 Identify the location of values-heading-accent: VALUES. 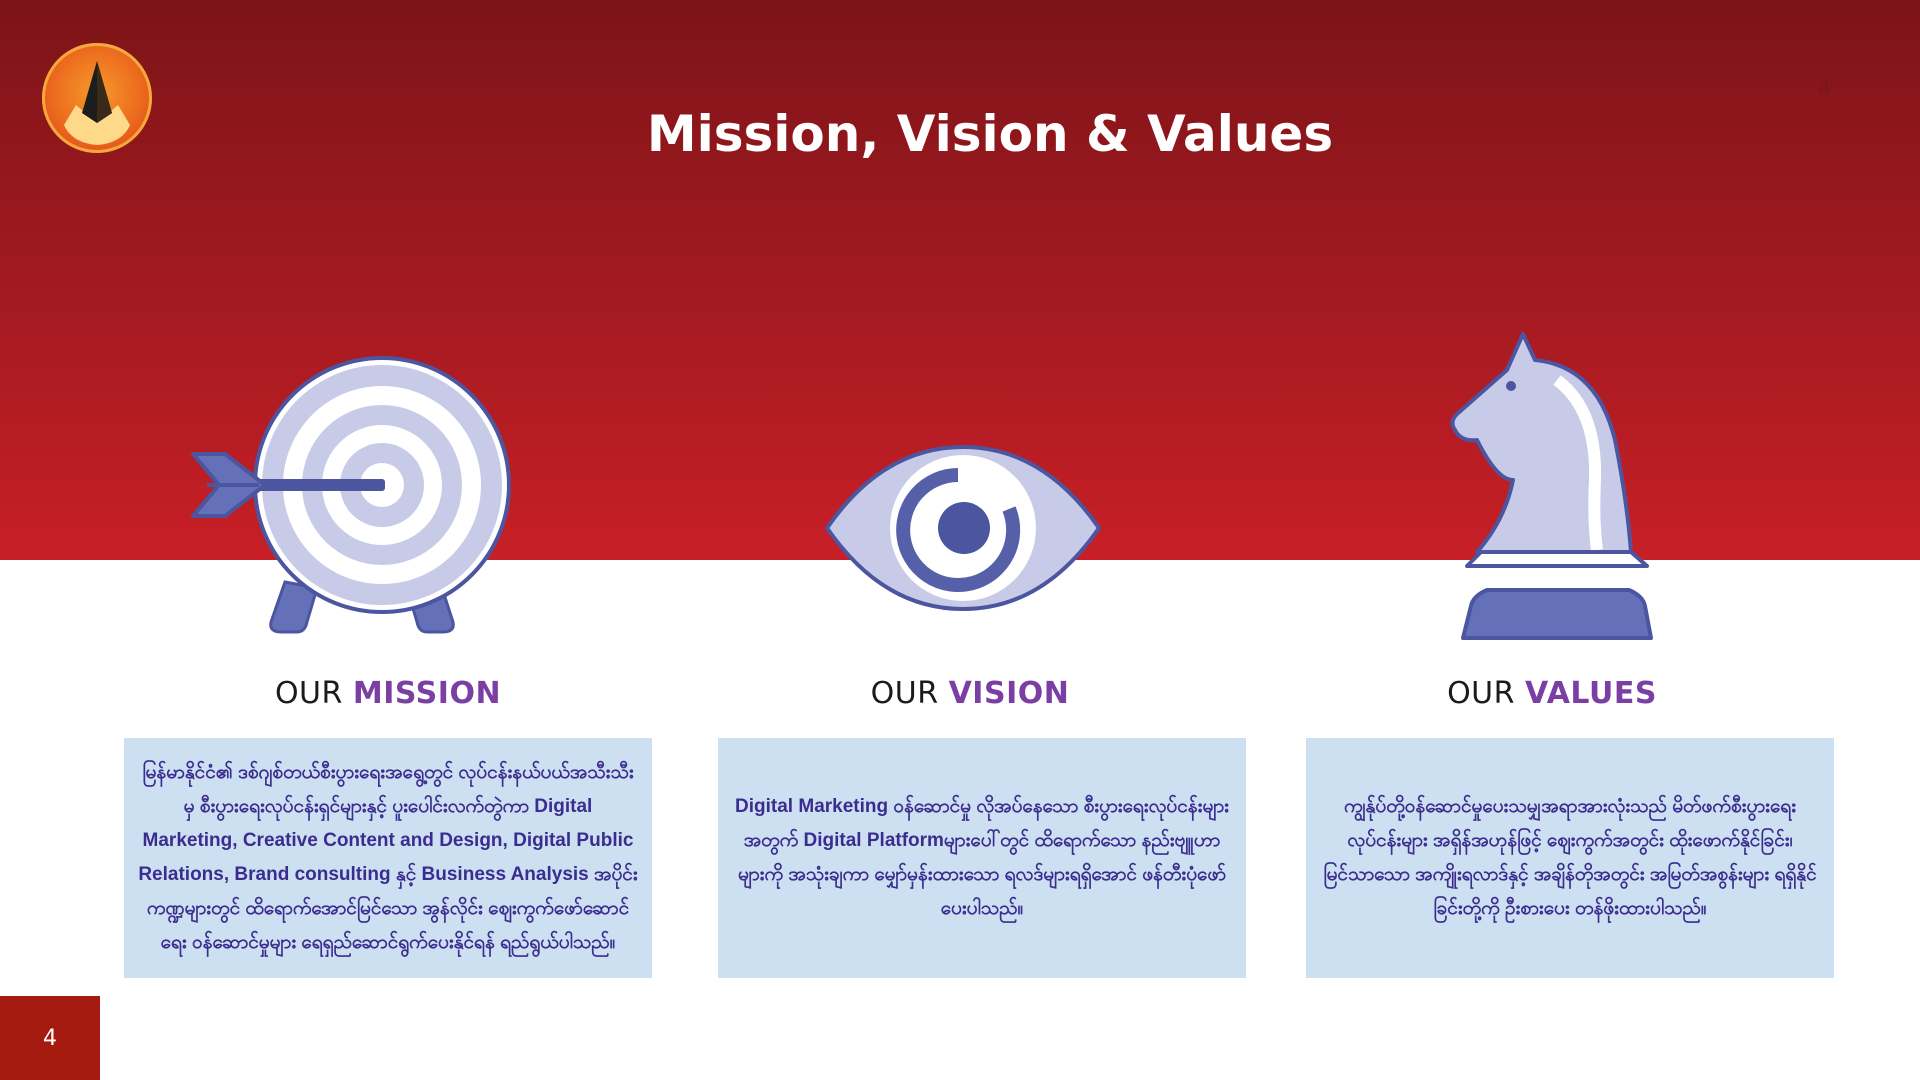
(1591, 693).